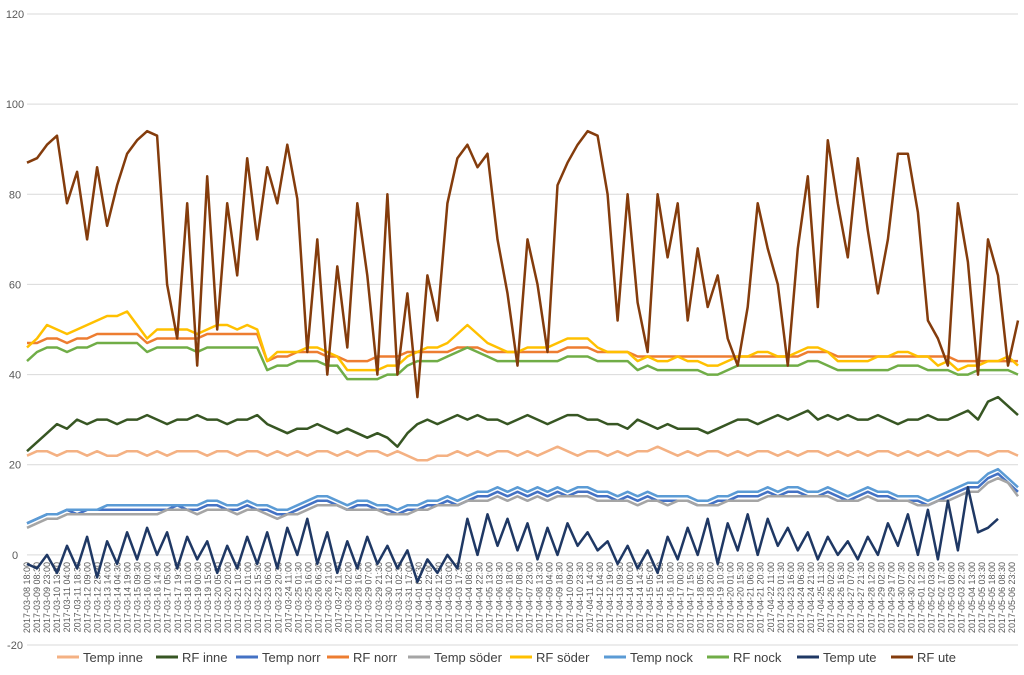 This screenshot has width=1024, height=675. Describe the element at coordinates (288, 597) in the screenshot. I see `x-tick-label: 2017-03-24 11:00` at that location.